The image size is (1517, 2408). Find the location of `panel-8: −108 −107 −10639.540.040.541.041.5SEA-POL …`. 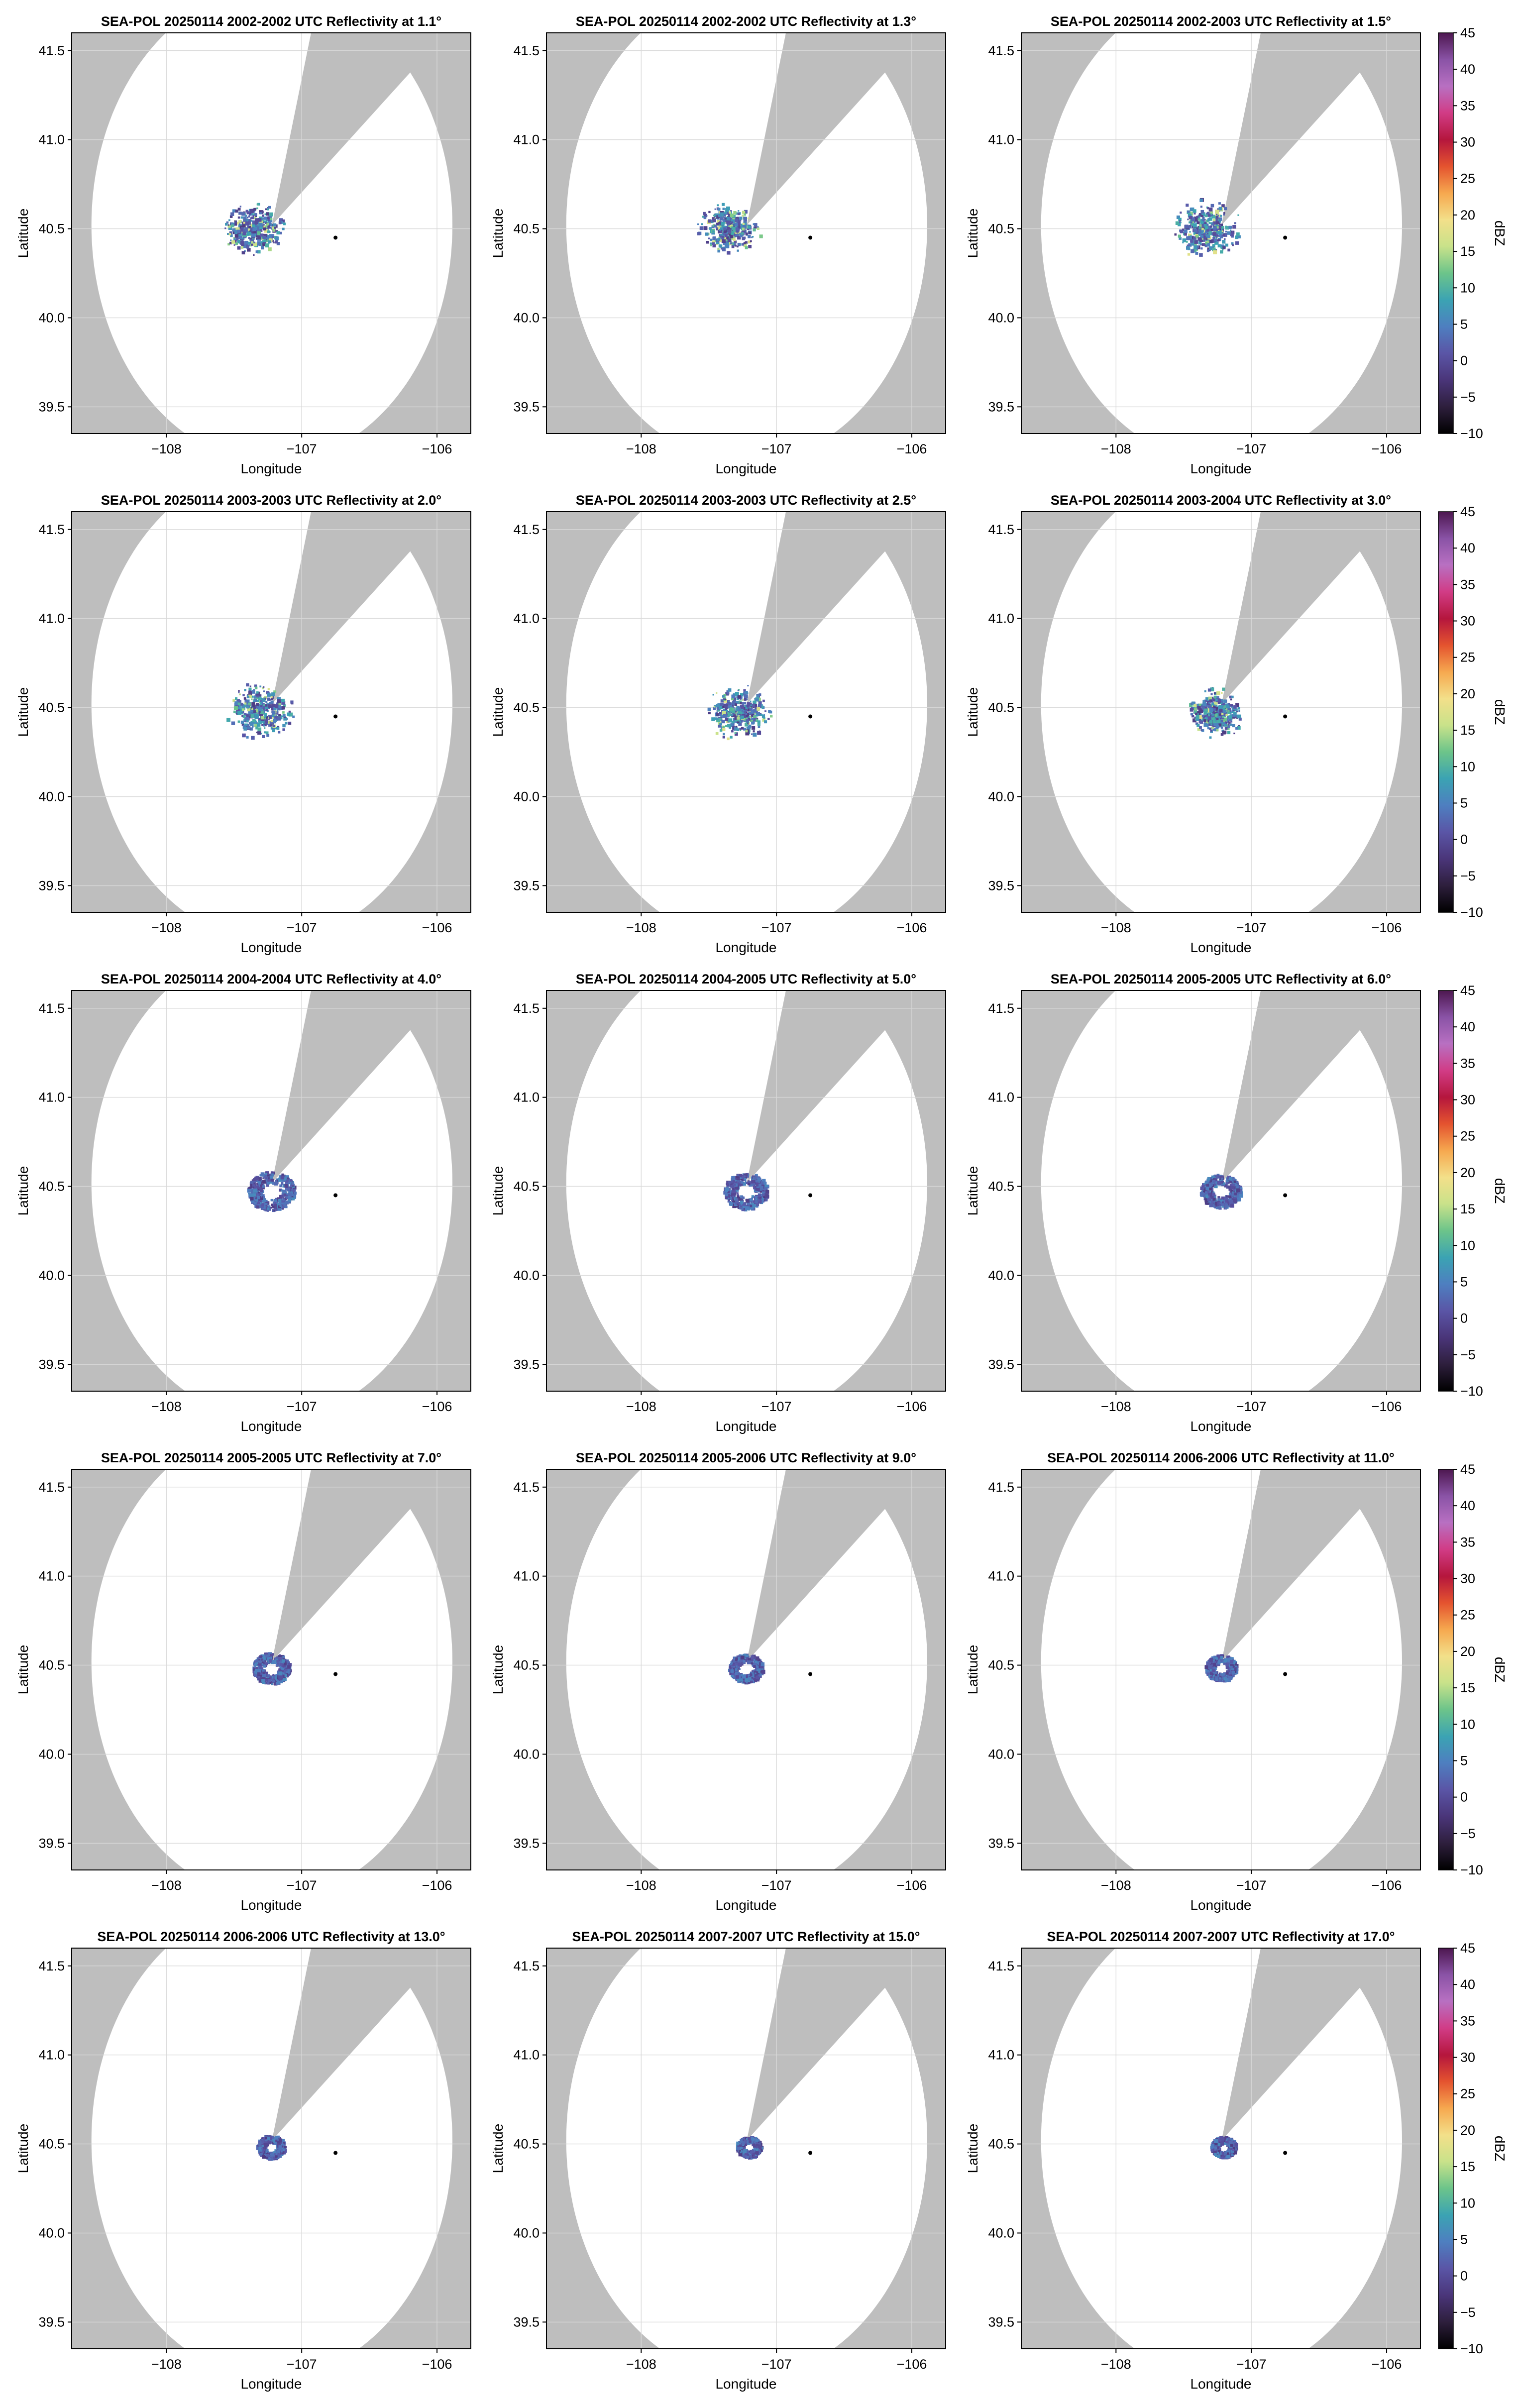

panel-8: −108 −107 −10639.540.040.541.041.5SEA-POL … is located at coordinates (718, 1203).